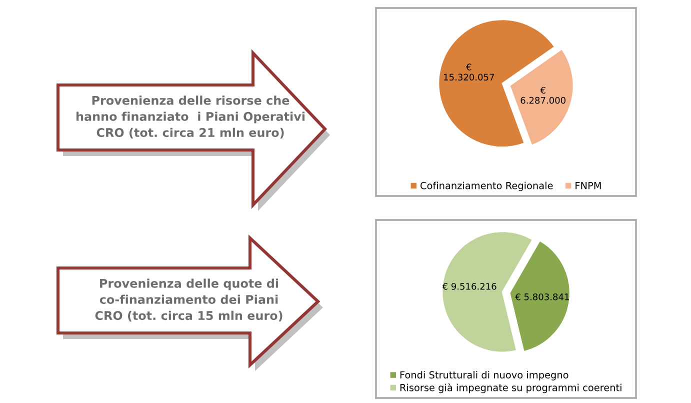  What do you see at coordinates (511, 388) in the screenshot?
I see `legend-label: Risorse già impegnate su programmi coerenti` at bounding box center [511, 388].